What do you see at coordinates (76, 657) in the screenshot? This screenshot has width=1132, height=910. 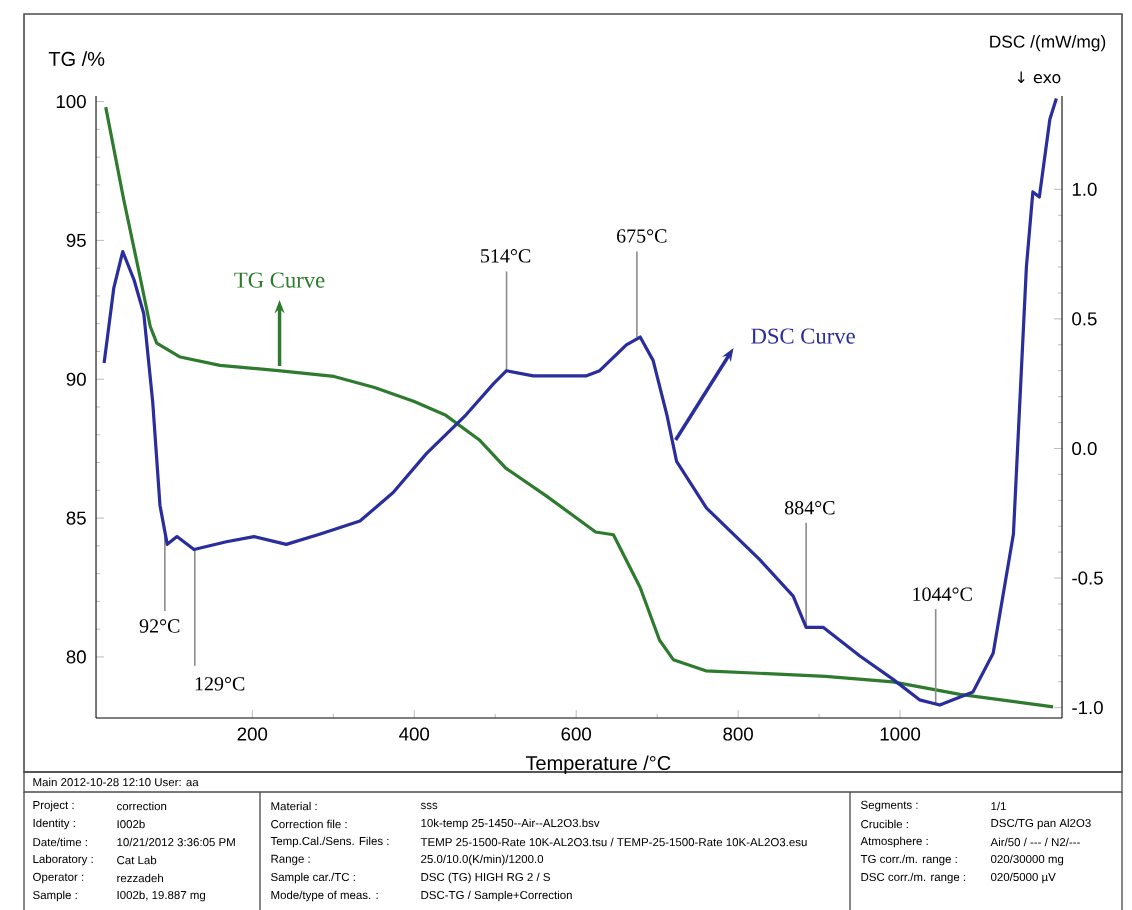 I see `y-tick-label: 80` at bounding box center [76, 657].